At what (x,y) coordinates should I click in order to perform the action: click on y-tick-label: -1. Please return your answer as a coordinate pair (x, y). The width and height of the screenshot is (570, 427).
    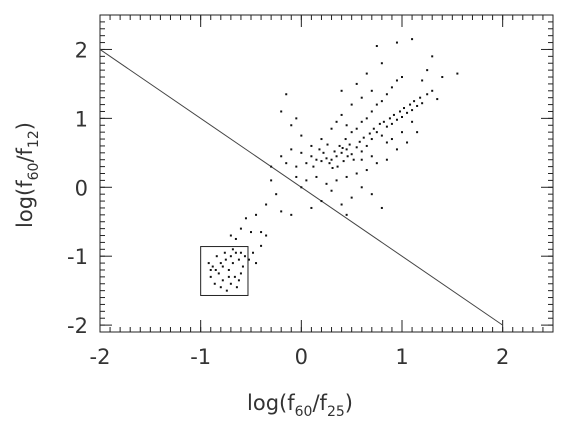
    Looking at the image, I should click on (77, 257).